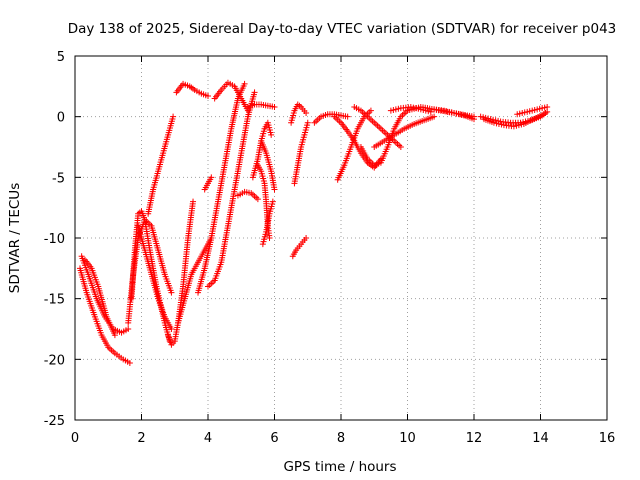  What do you see at coordinates (61, 57) in the screenshot?
I see `y-tick-label: 5` at bounding box center [61, 57].